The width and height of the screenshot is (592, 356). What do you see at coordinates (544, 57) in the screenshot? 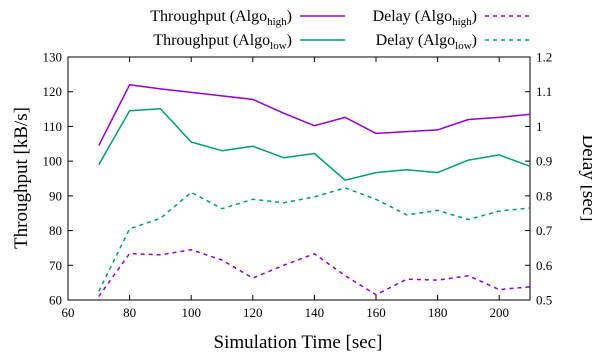
I see `y2-tick-label: 1.2` at bounding box center [544, 57].